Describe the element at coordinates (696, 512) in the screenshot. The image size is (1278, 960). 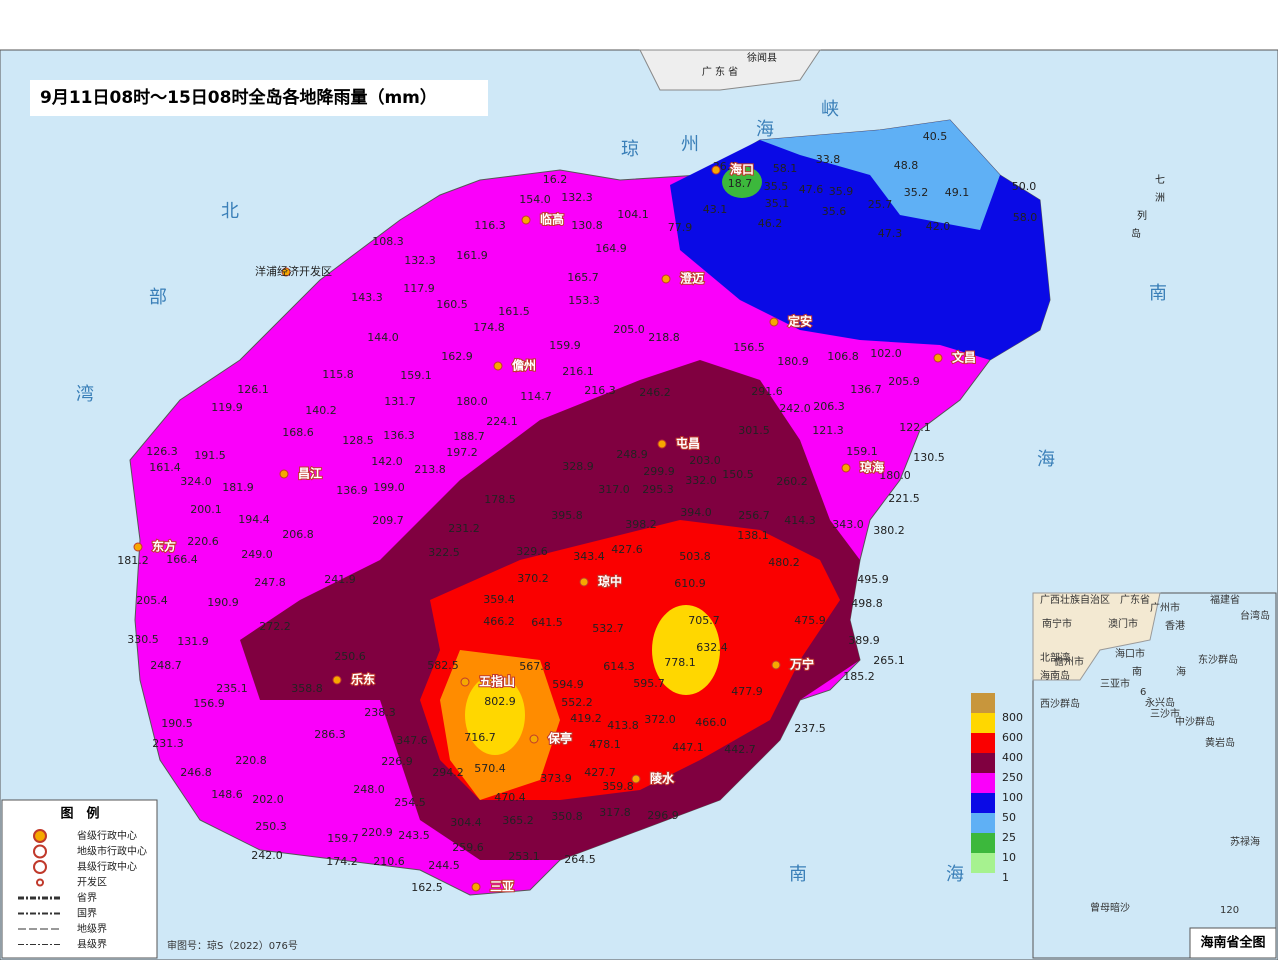
I see `rainfall-value: 394.0` at that location.